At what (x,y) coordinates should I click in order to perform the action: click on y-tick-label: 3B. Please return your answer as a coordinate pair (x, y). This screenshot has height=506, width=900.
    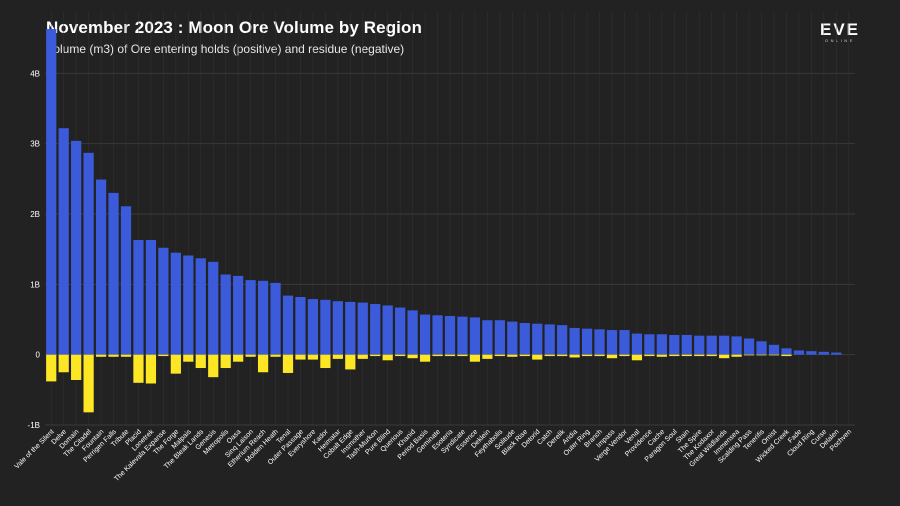
    Looking at the image, I should click on (35, 144).